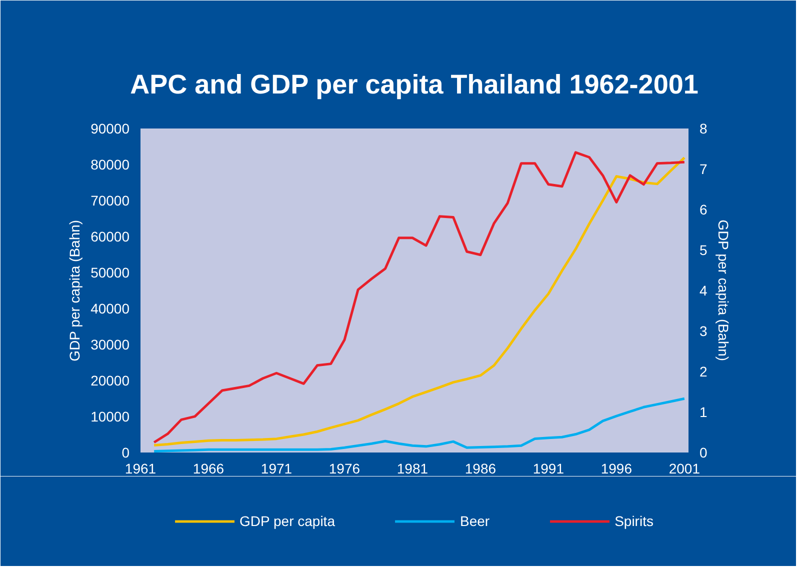 This screenshot has width=798, height=575. Describe the element at coordinates (344, 468) in the screenshot. I see `x-tick-label: 1976` at that location.